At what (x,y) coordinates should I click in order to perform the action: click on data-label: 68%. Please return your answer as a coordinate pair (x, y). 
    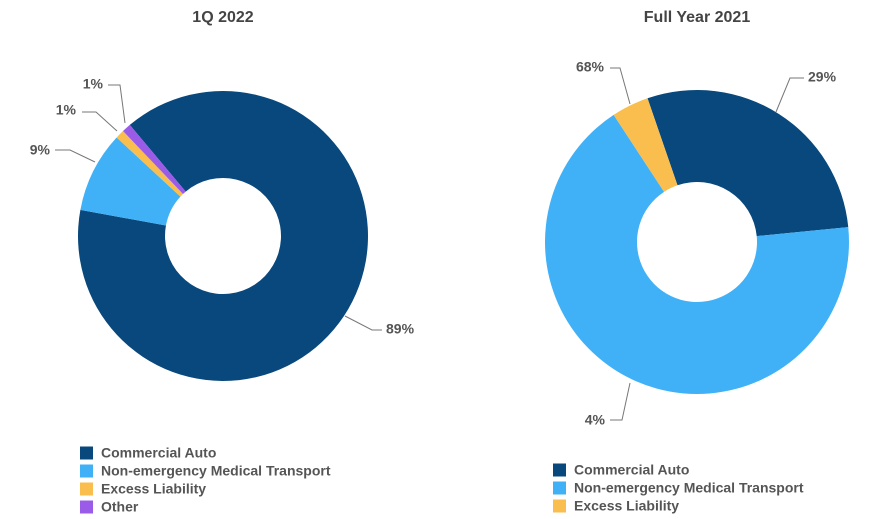
    Looking at the image, I should click on (590, 67).